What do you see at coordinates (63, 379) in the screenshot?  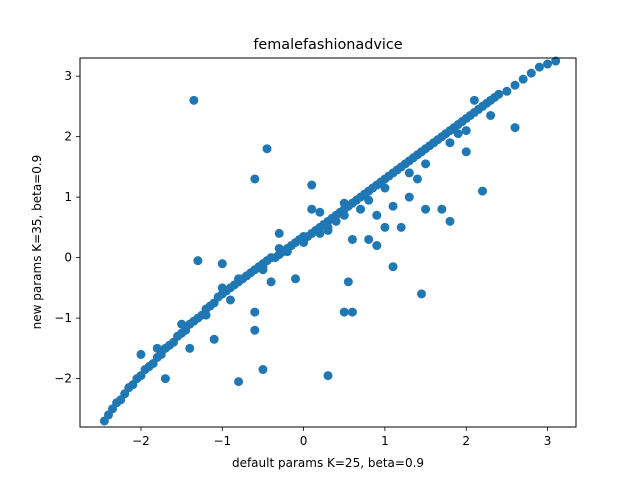 I see `y-tick-label: −2` at bounding box center [63, 379].